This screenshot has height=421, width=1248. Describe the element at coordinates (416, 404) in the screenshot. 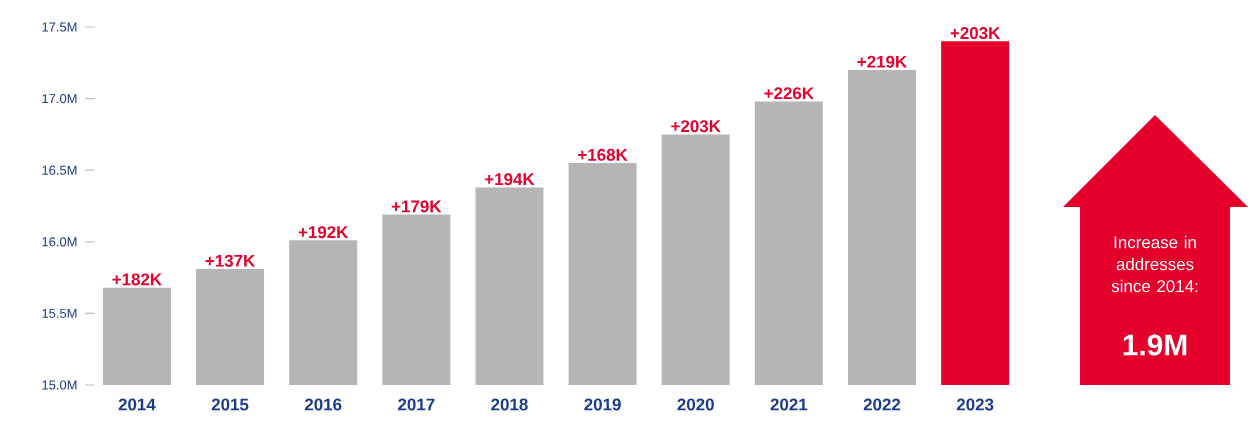

I see `x-tick-label: 2017` at that location.